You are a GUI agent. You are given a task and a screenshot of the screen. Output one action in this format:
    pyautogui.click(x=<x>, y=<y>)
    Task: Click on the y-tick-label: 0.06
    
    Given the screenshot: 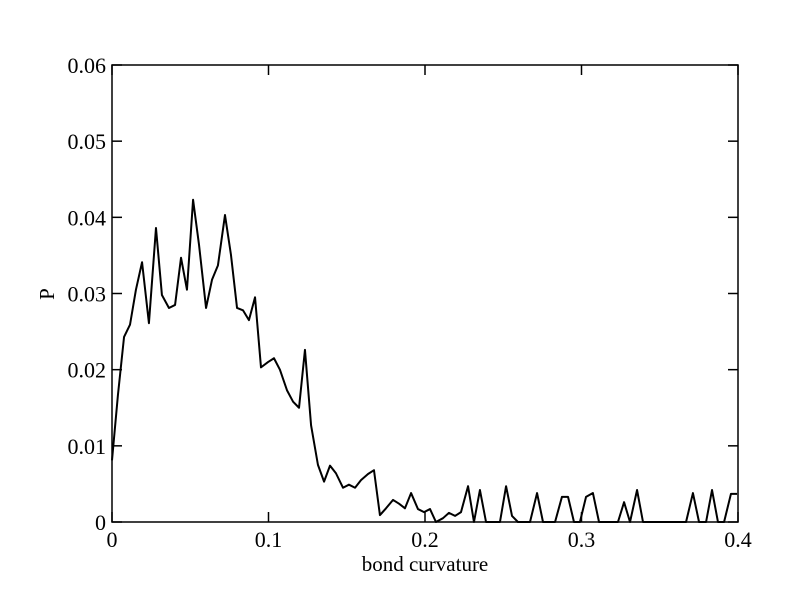 What is the action you would take?
    pyautogui.click(x=87, y=65)
    